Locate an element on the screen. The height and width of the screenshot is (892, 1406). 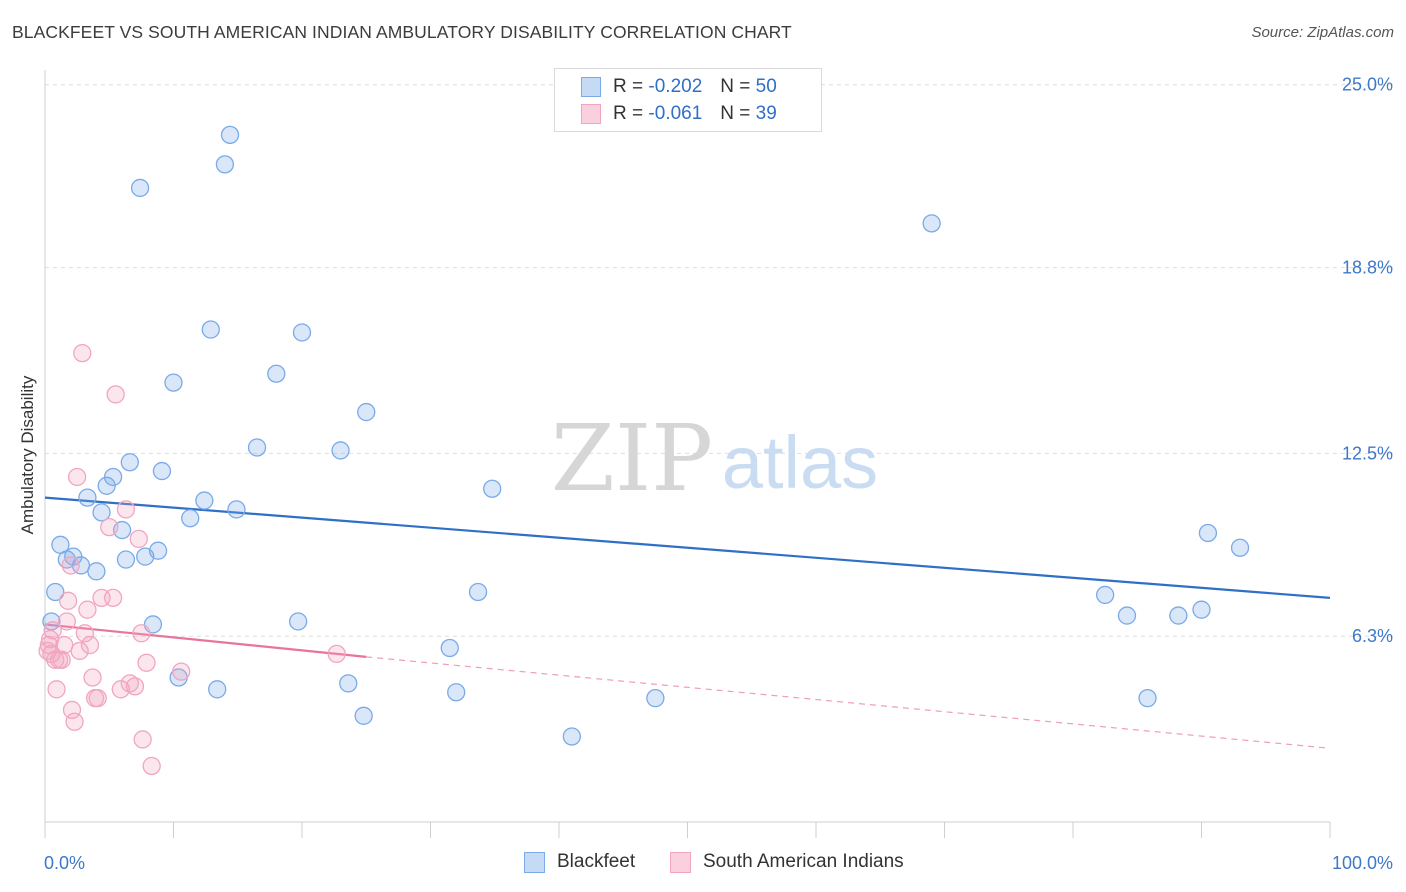
series-legend-blackfeet: Blackfeet is located at coordinates (579, 862).